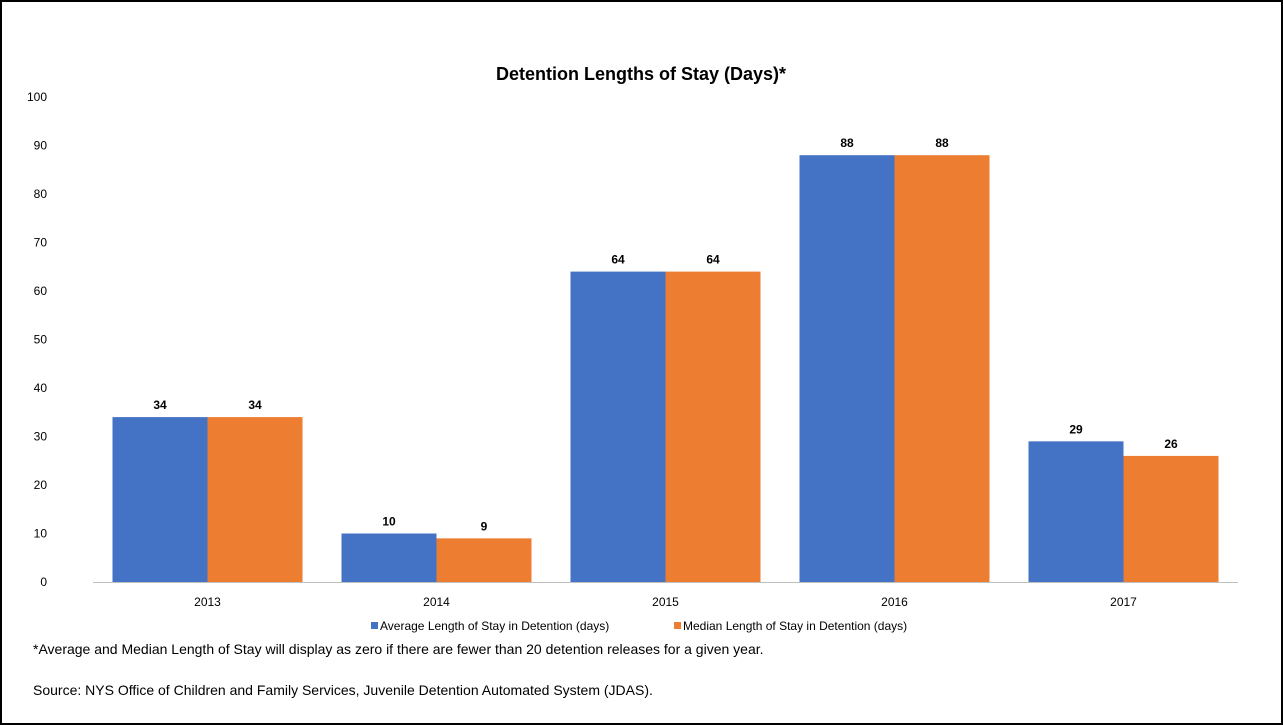  Describe the element at coordinates (847, 368) in the screenshot. I see `bar-2016-average` at that location.